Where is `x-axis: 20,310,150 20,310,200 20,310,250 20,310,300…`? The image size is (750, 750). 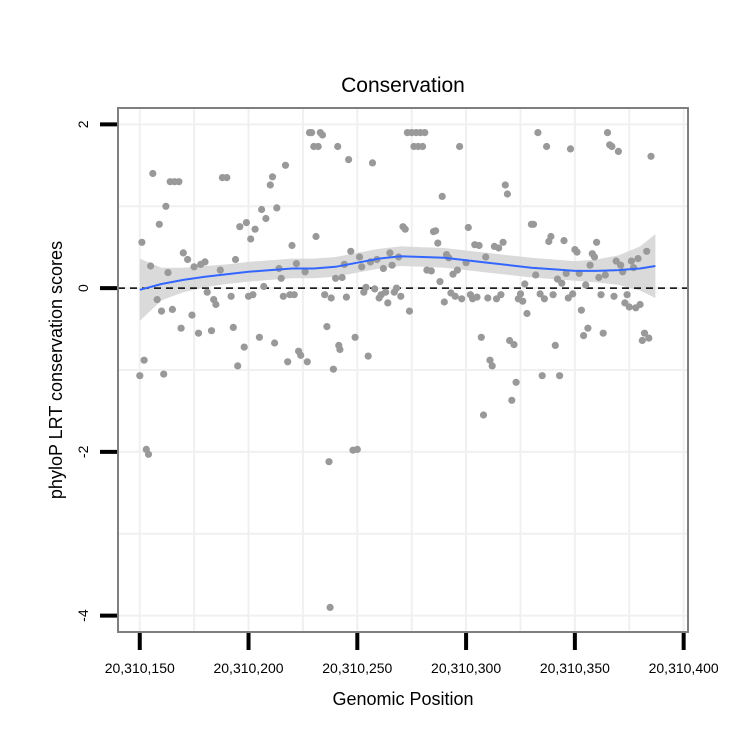
x-axis: 20,310,150 20,310,200 20,310,250 20,310,300… is located at coordinates (412, 654).